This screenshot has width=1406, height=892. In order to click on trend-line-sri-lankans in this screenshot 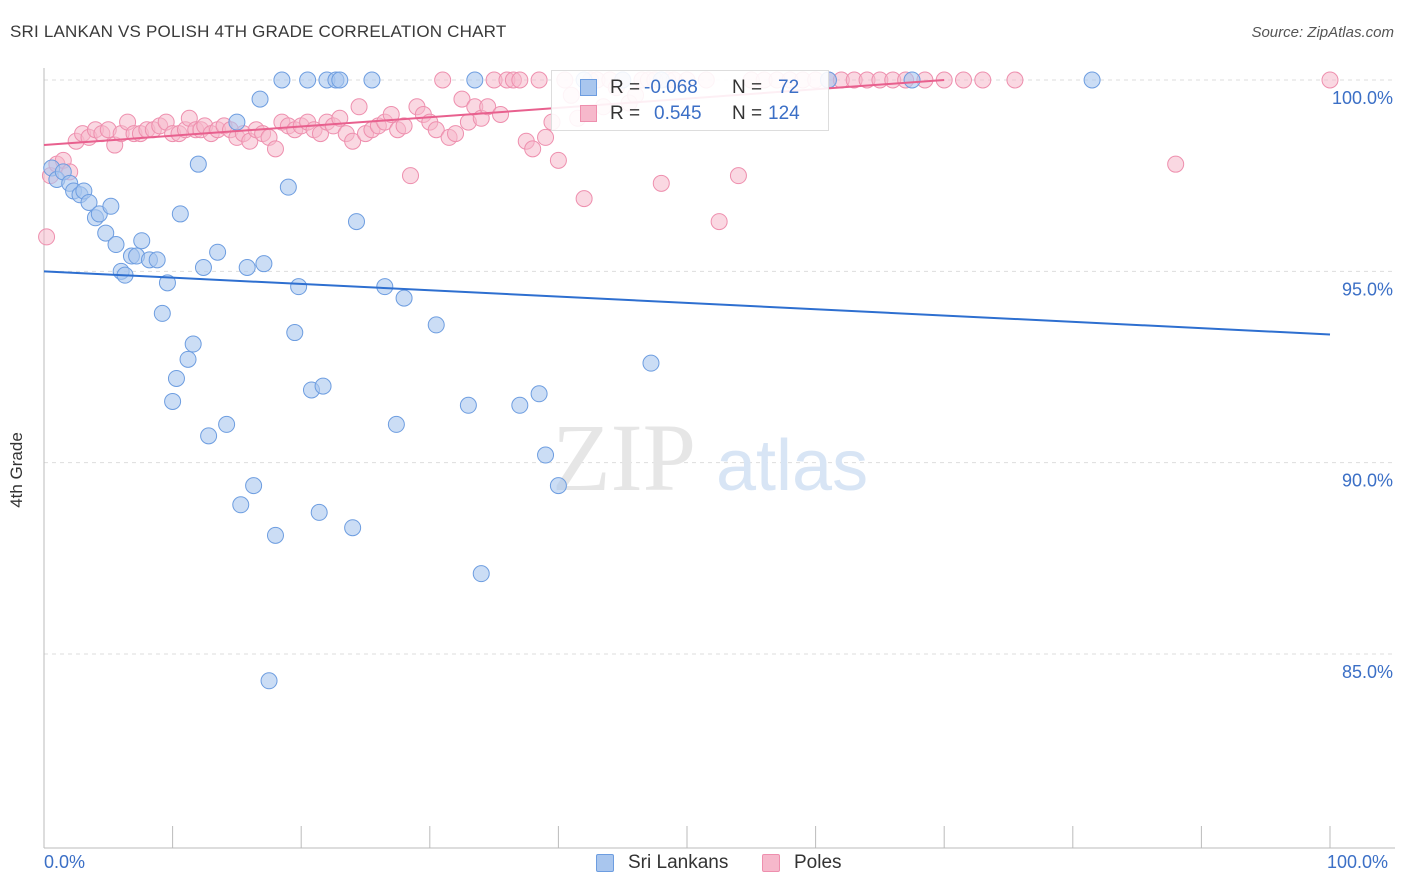, I will do `click(687, 303)`.